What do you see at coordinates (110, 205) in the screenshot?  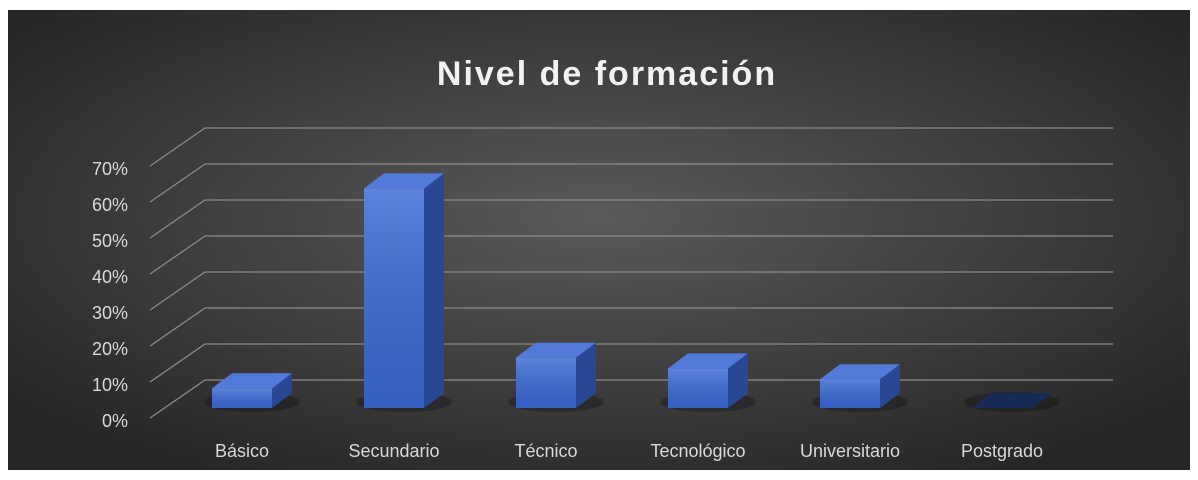 I see `y-tick-label: 60%` at bounding box center [110, 205].